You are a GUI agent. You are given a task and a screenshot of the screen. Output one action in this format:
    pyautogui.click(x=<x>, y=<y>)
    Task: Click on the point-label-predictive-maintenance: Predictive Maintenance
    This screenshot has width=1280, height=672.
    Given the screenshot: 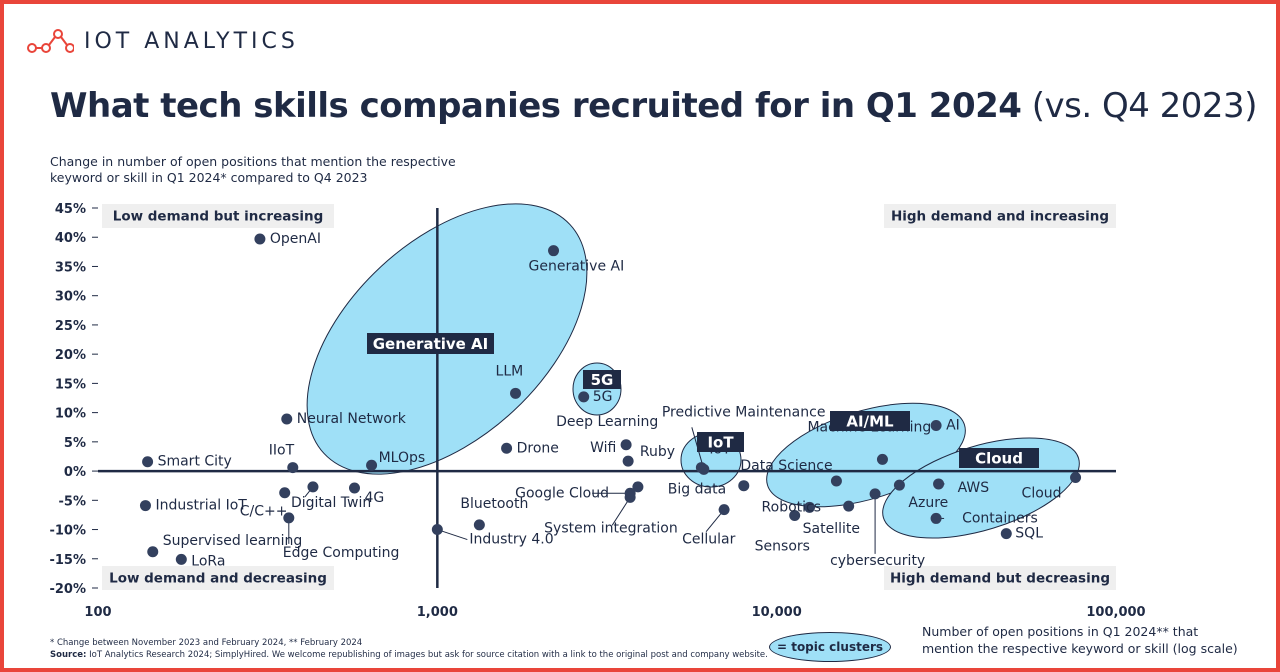 What is the action you would take?
    pyautogui.click(x=744, y=412)
    